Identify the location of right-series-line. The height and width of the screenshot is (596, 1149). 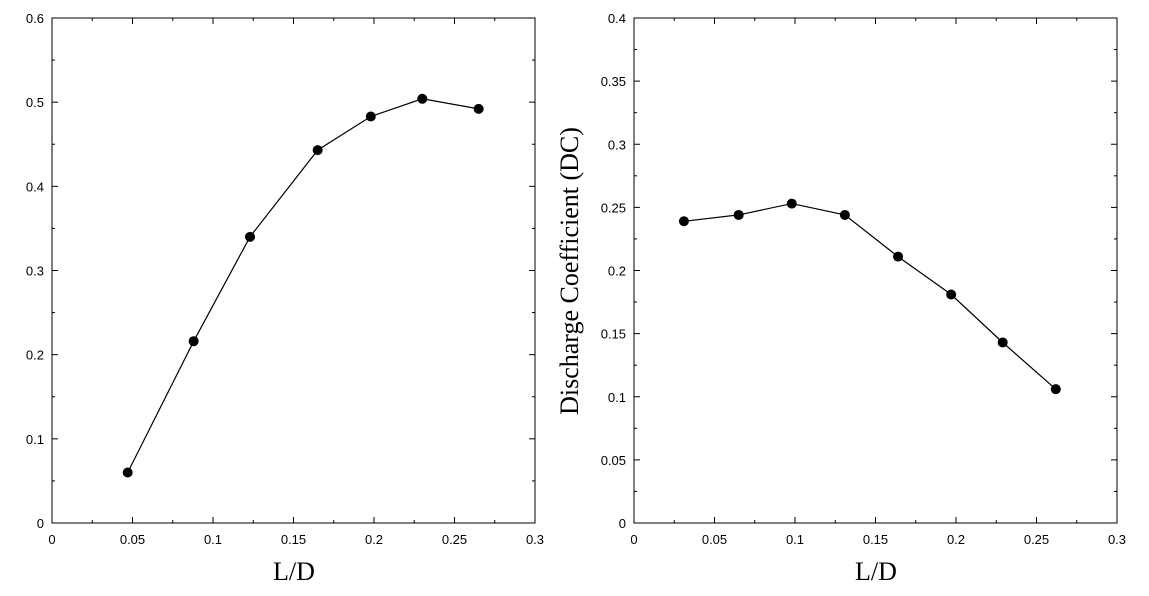
(870, 296).